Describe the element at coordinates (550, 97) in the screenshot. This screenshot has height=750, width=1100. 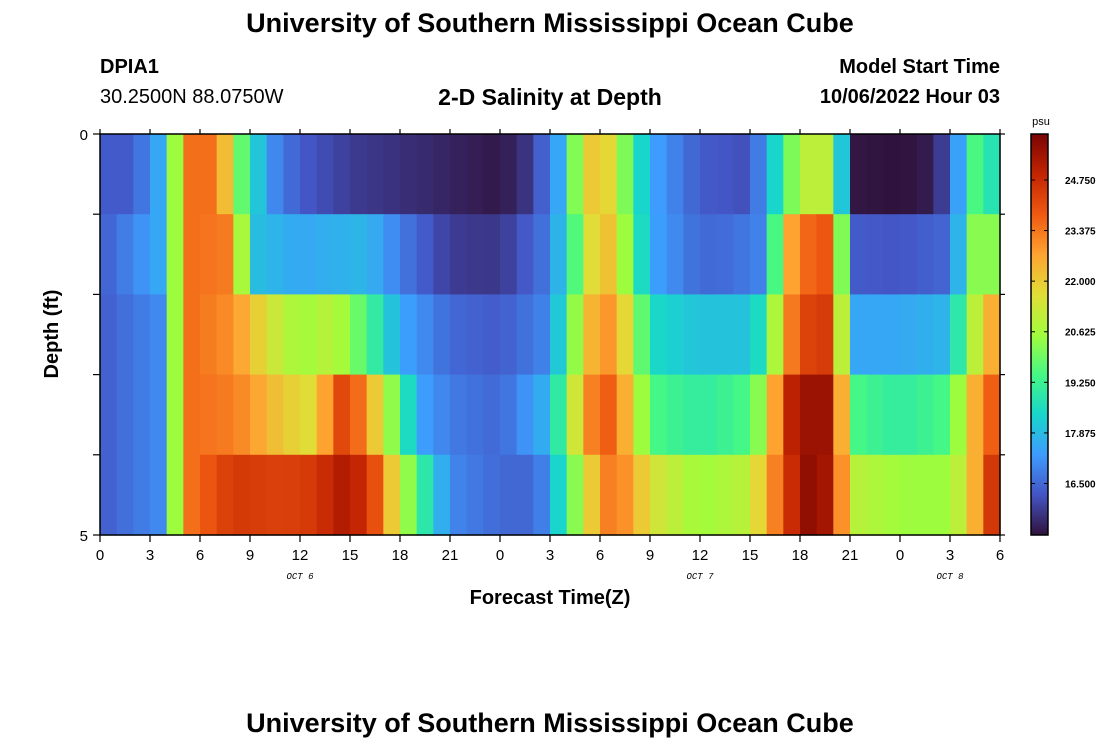
I see `chart-subtitle: 2-D Salinity at Depth` at that location.